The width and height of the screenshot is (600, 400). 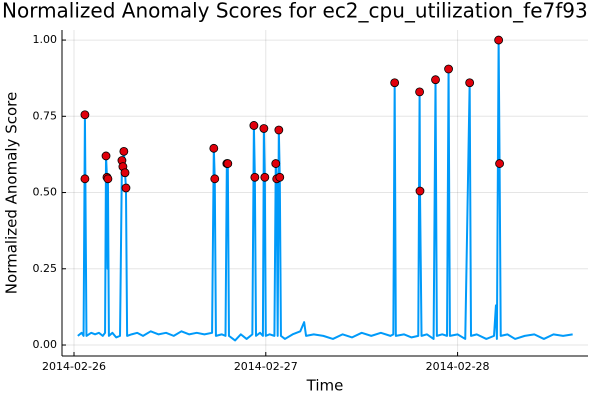 What do you see at coordinates (45, 192) in the screenshot?
I see `y-tick-label: 0.50` at bounding box center [45, 192].